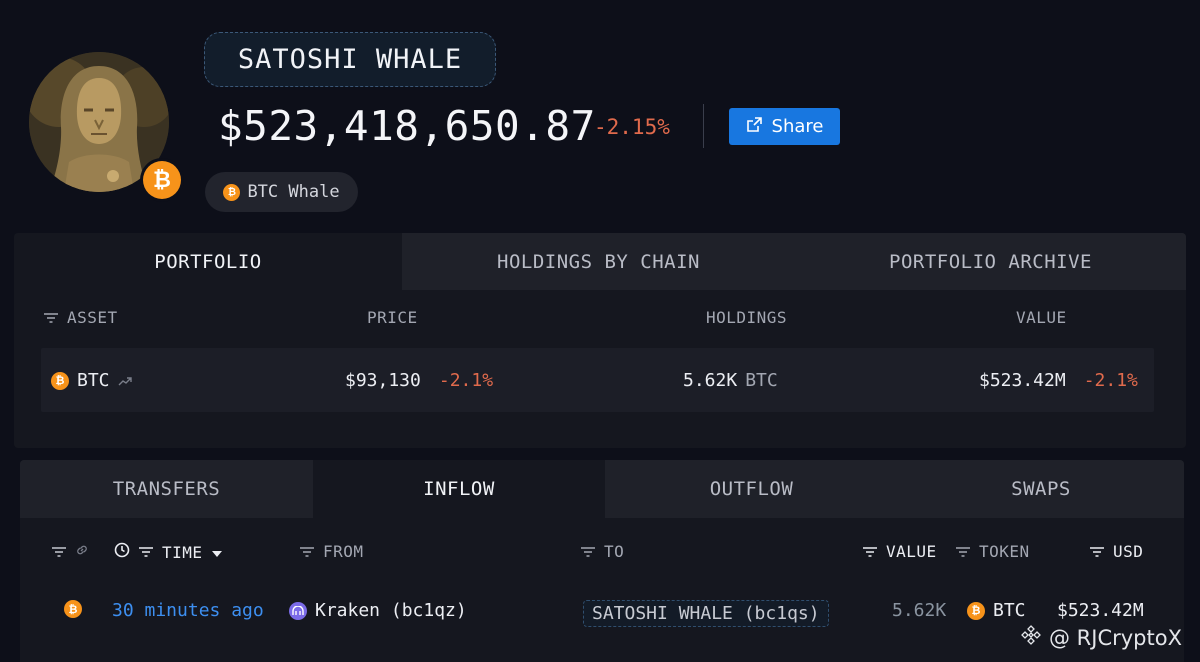  I want to click on column-from-label: FROM, so click(343, 551).